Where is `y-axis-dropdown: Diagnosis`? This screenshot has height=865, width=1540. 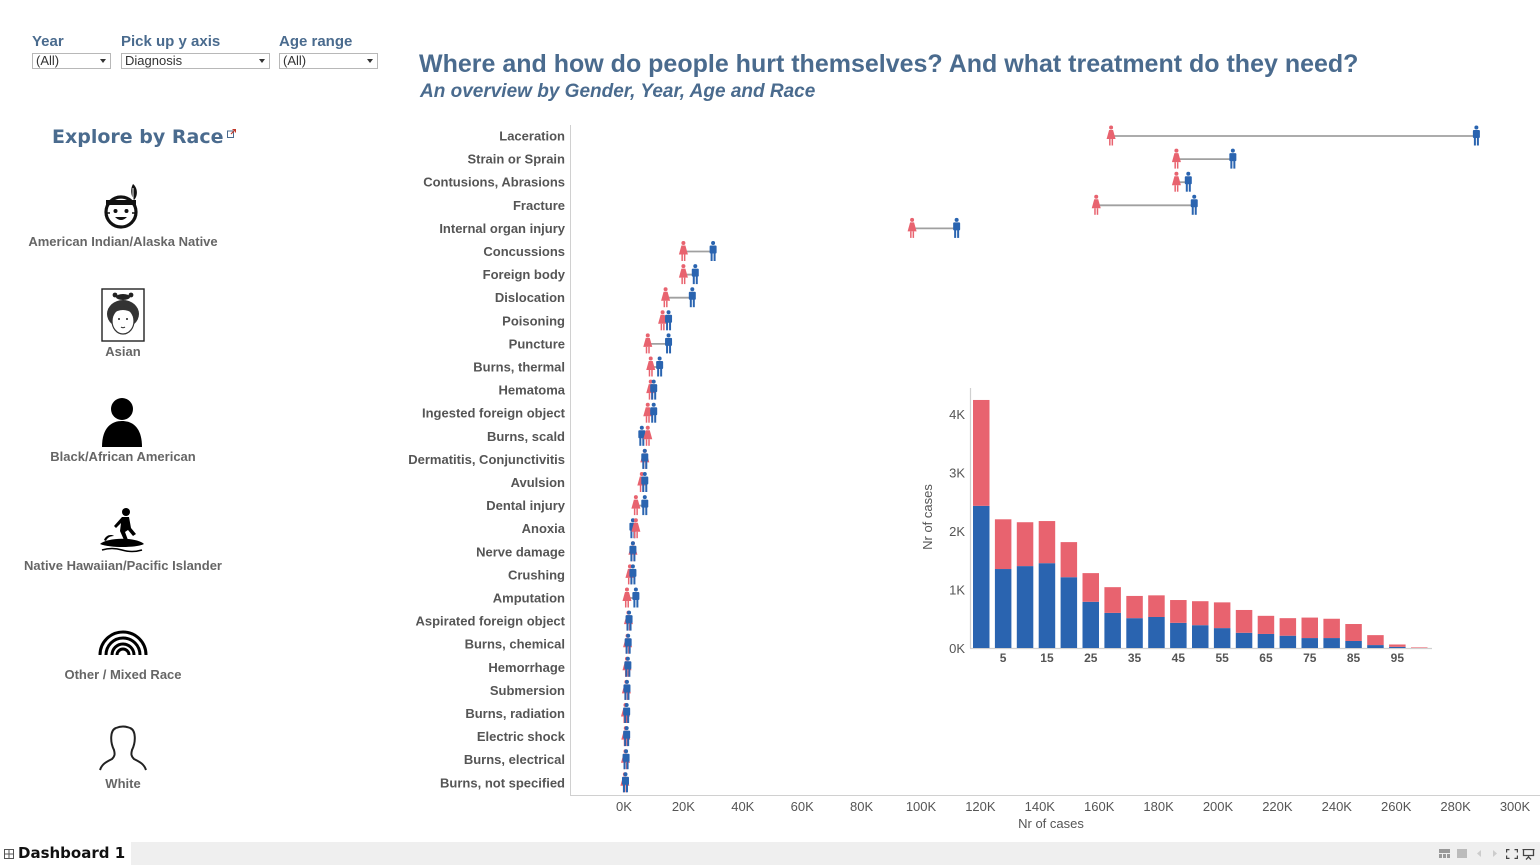
y-axis-dropdown: Diagnosis is located at coordinates (195, 61).